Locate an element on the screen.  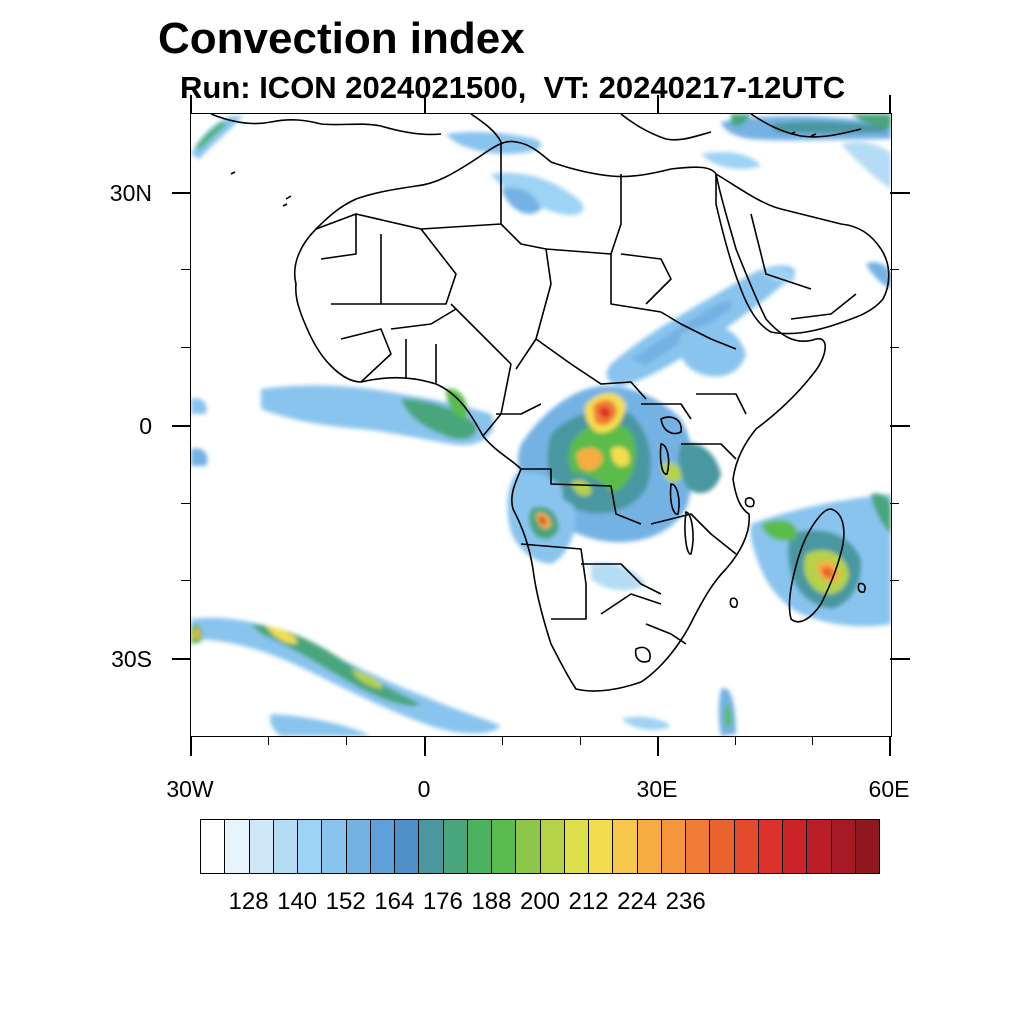
colorbar-label: 164 is located at coordinates (394, 901).